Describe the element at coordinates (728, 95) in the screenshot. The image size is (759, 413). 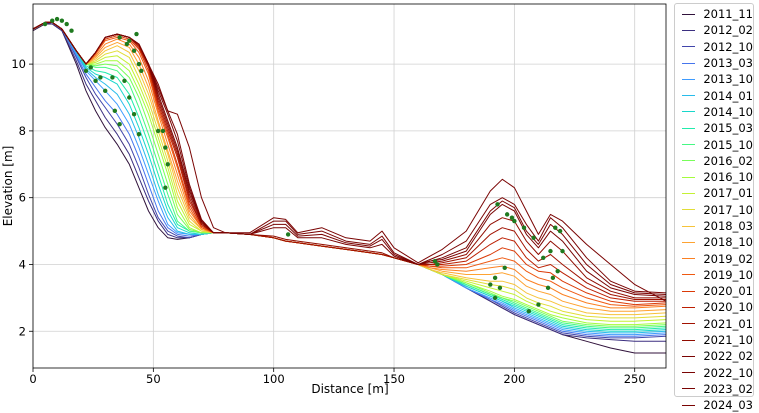
I see `legend-label: 2014_01` at that location.